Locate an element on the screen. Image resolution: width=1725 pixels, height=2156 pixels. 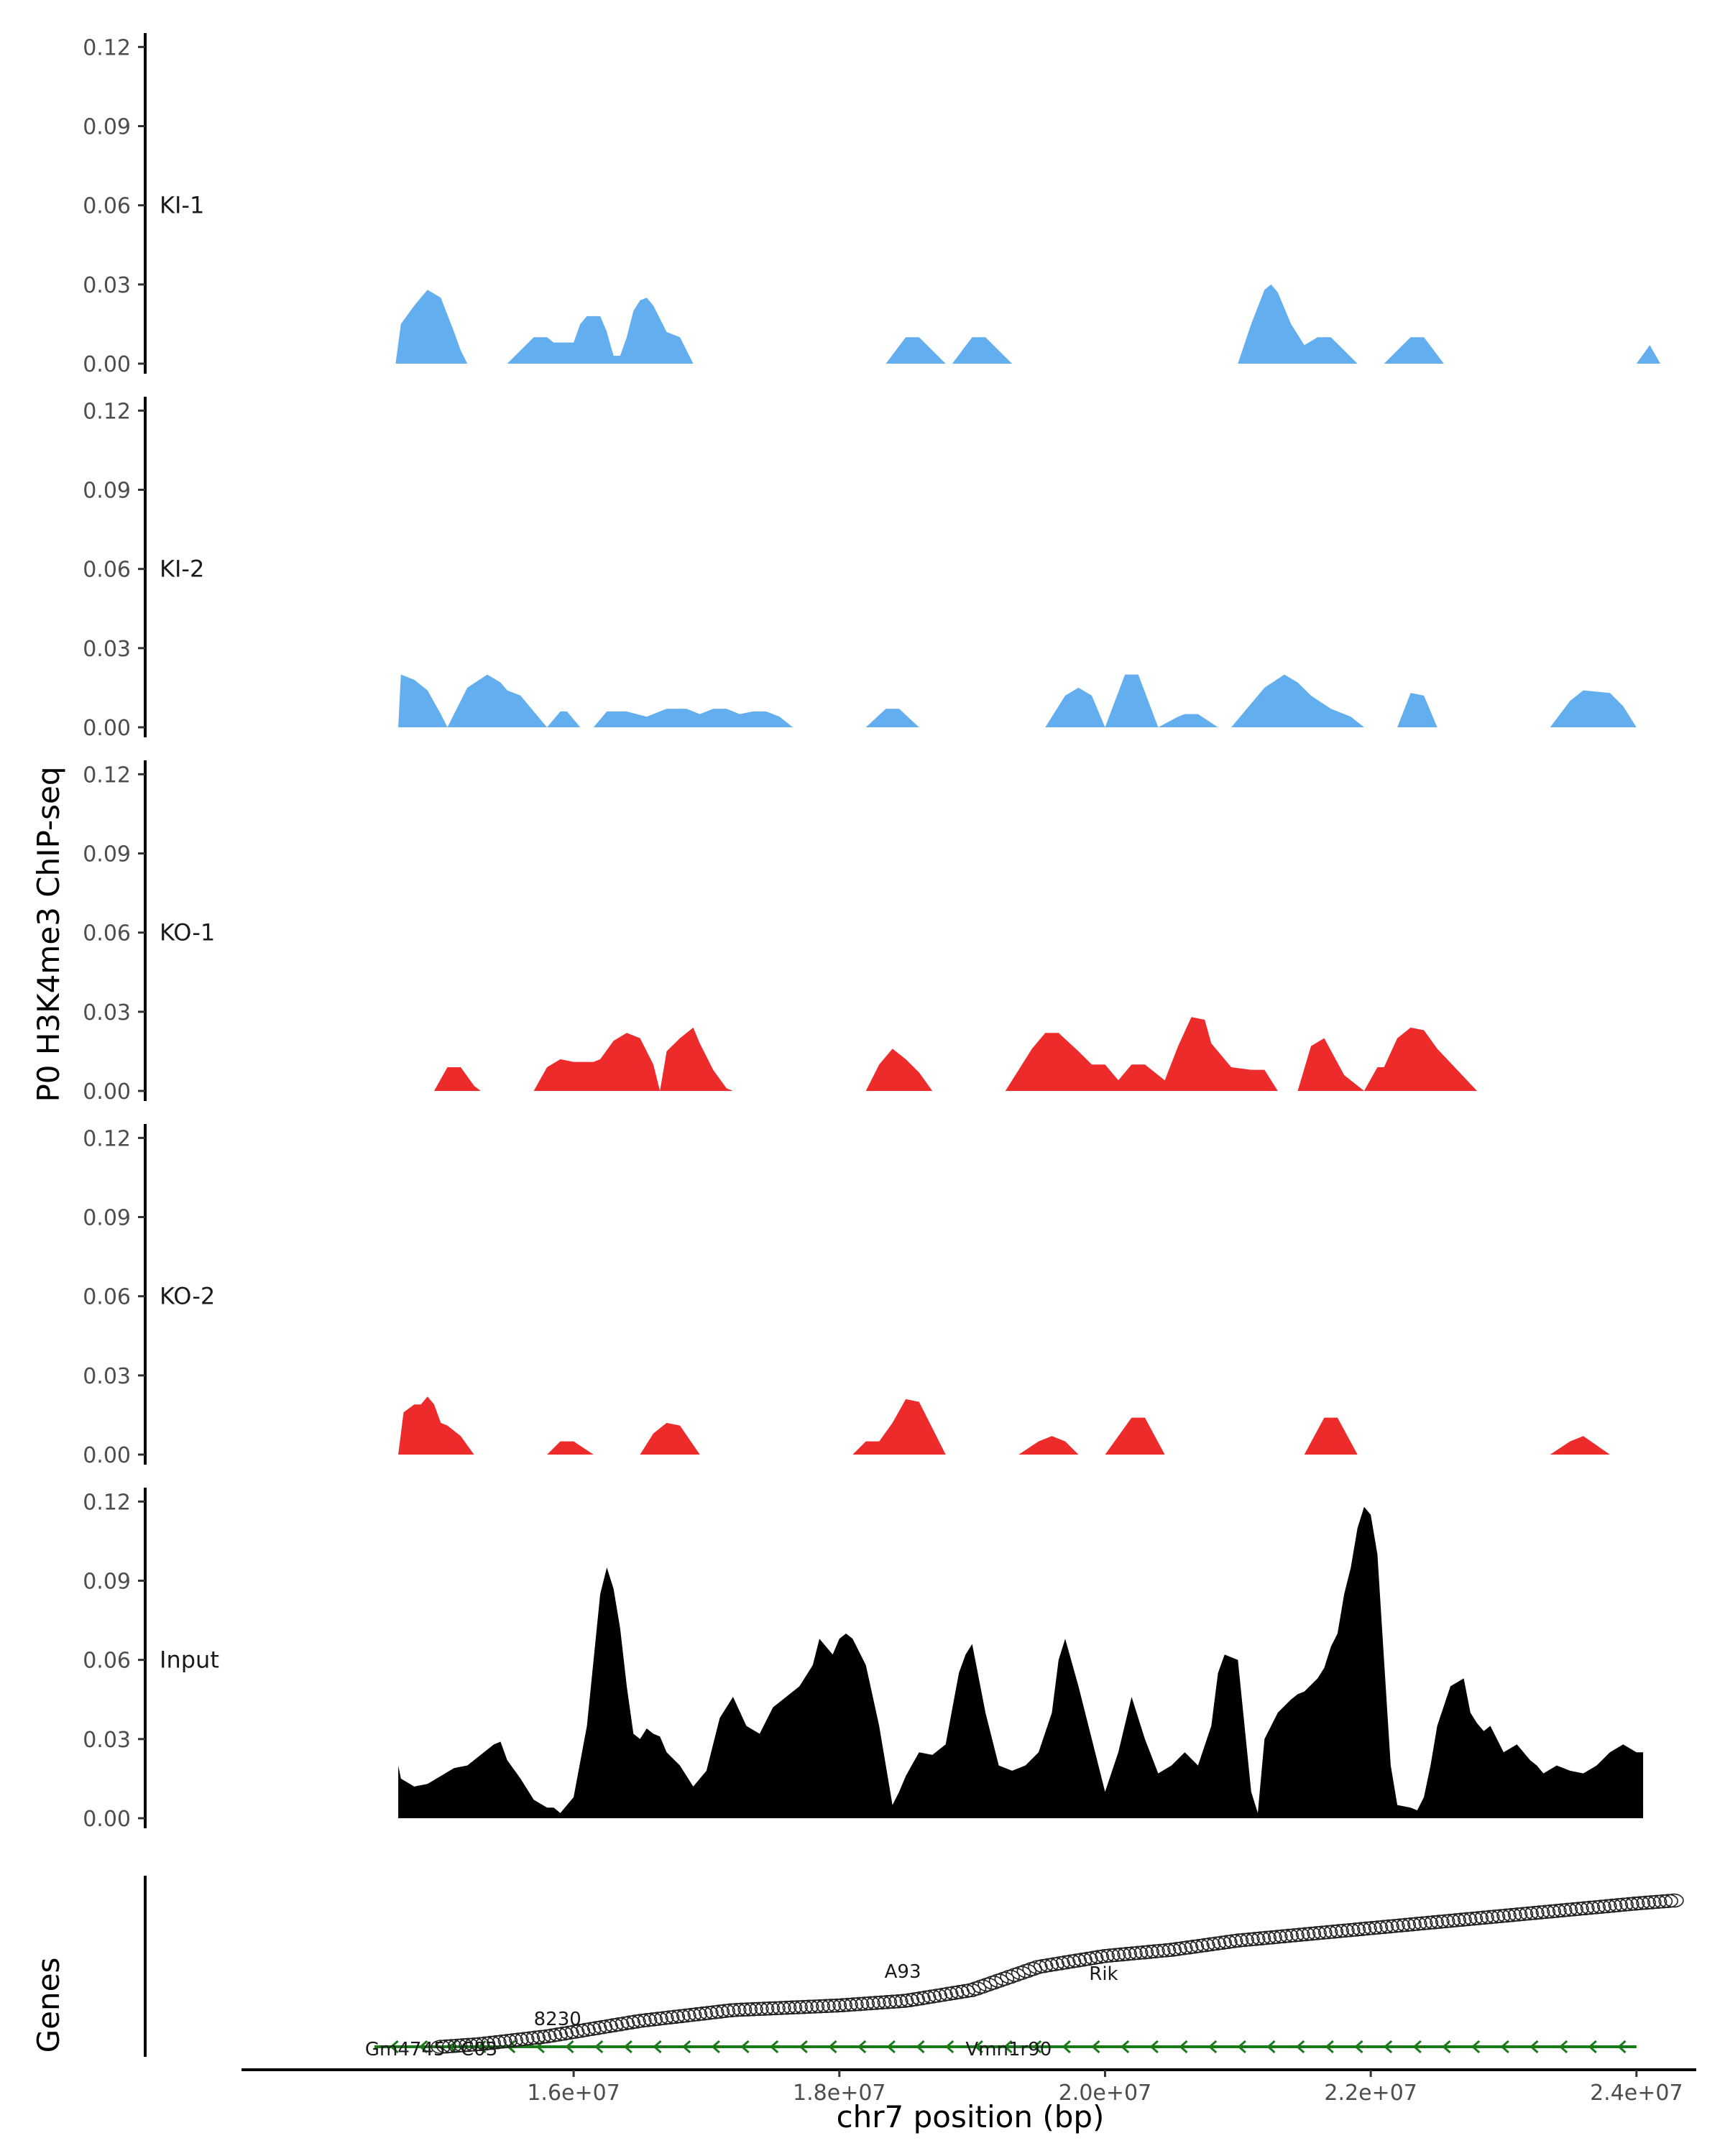
x-tick-label: 2.2e+07 is located at coordinates (1370, 2093).